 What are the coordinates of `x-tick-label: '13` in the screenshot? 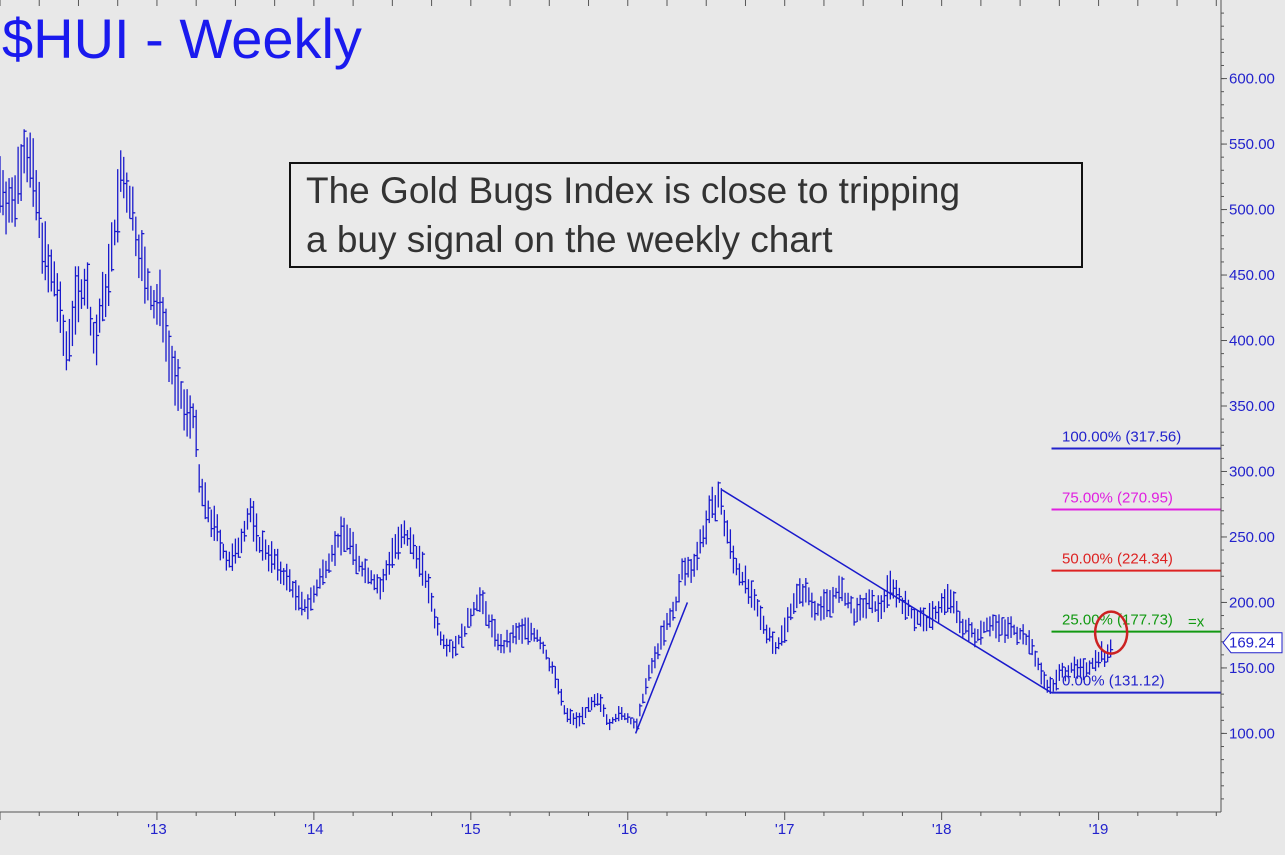 It's located at (157, 829).